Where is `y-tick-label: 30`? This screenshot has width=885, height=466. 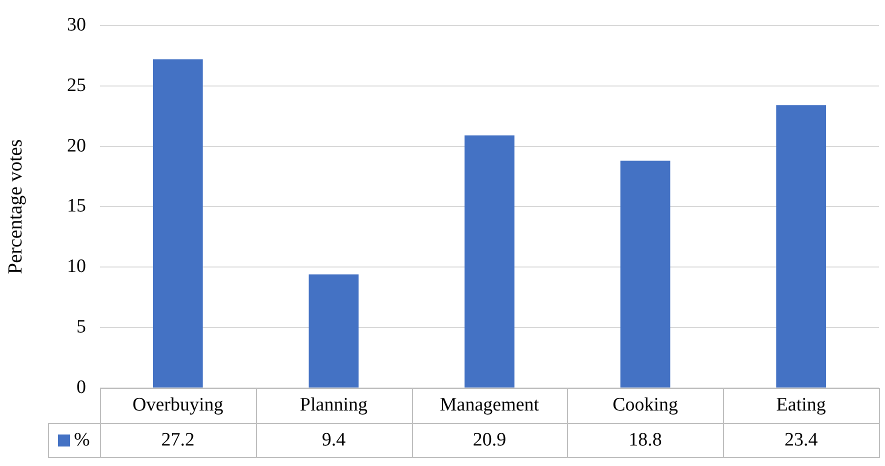 y-tick-label: 30 is located at coordinates (76, 25).